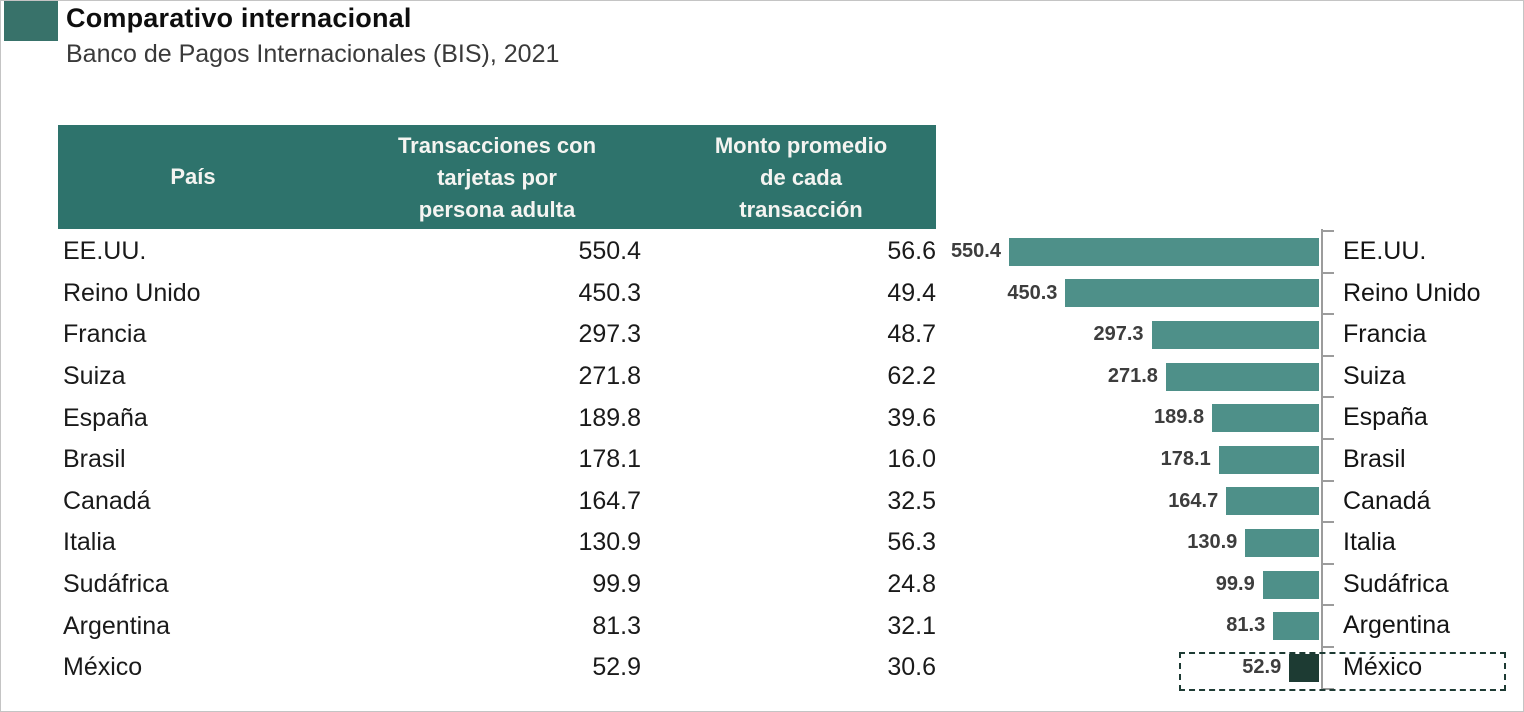  Describe the element at coordinates (1262, 666) in the screenshot. I see `bar-value-label: 52.9` at that location.